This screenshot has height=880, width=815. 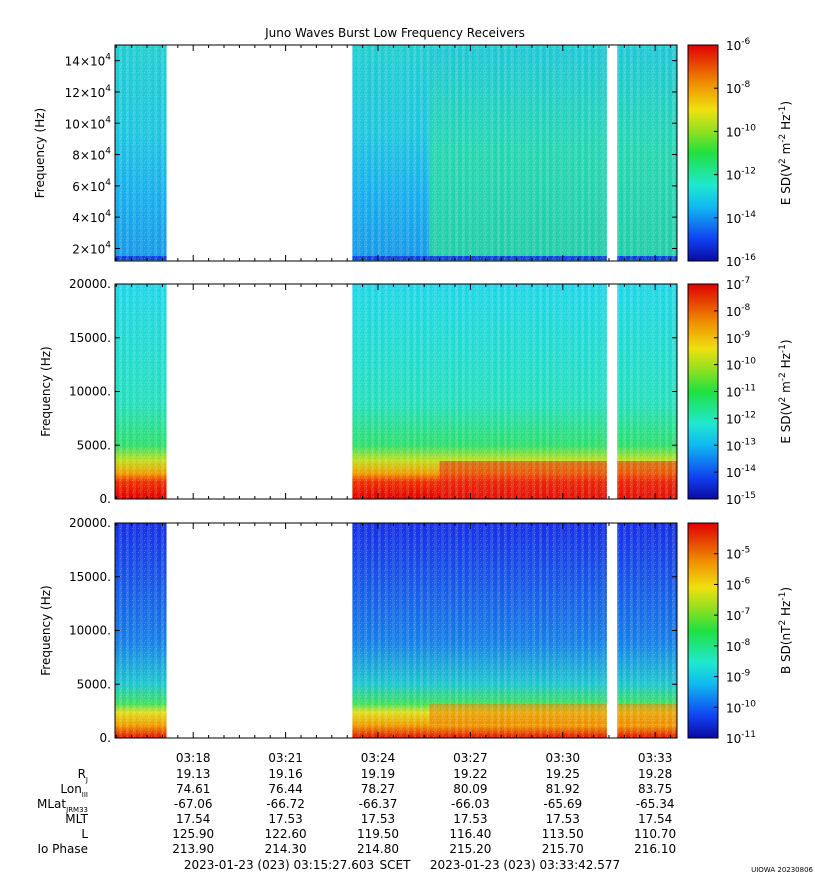 I want to click on ephemeris-value: 76.44, so click(x=285, y=789).